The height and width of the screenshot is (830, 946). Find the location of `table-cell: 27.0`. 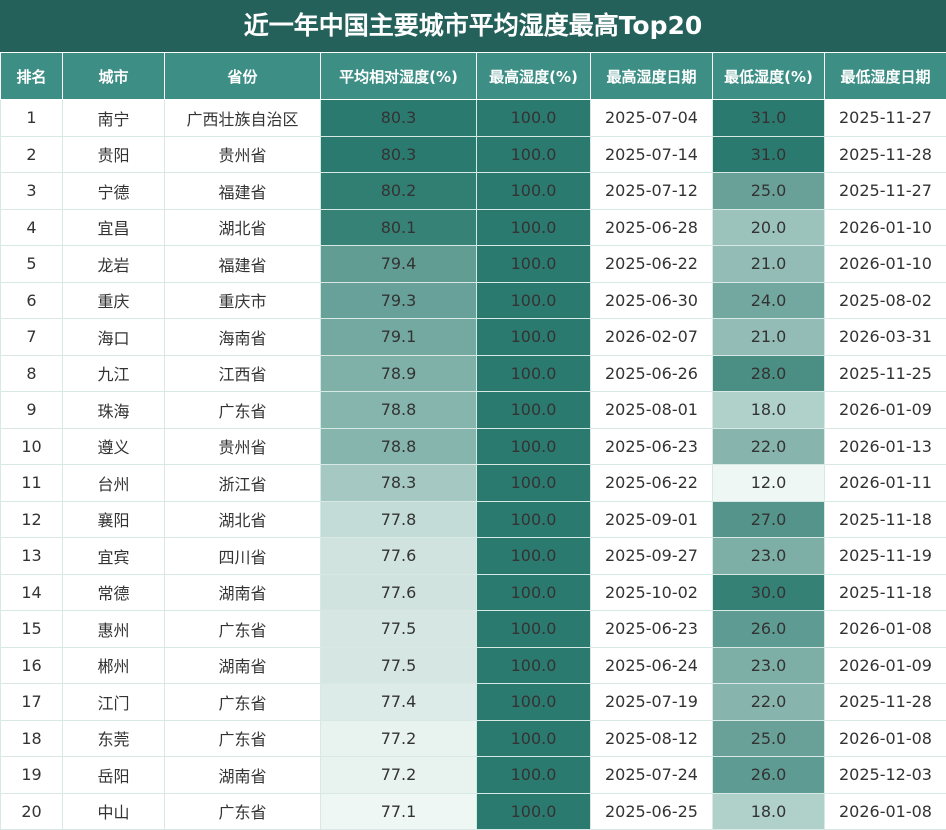

table-cell: 27.0 is located at coordinates (769, 519).